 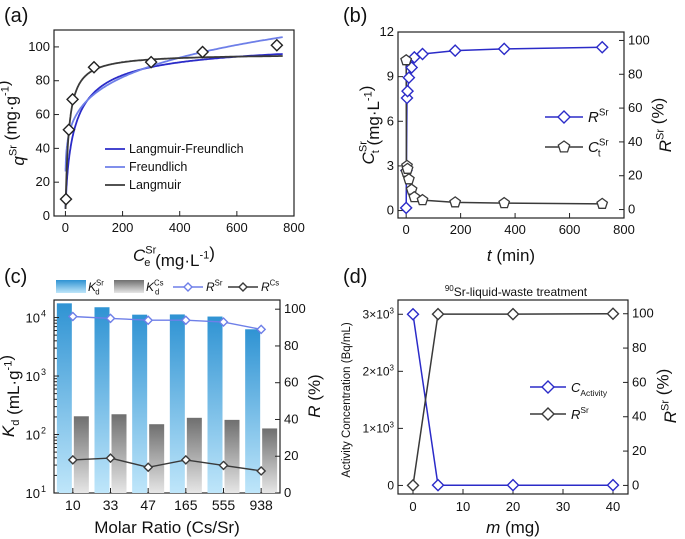 I want to click on series-line-d, so click(x=512, y=400).